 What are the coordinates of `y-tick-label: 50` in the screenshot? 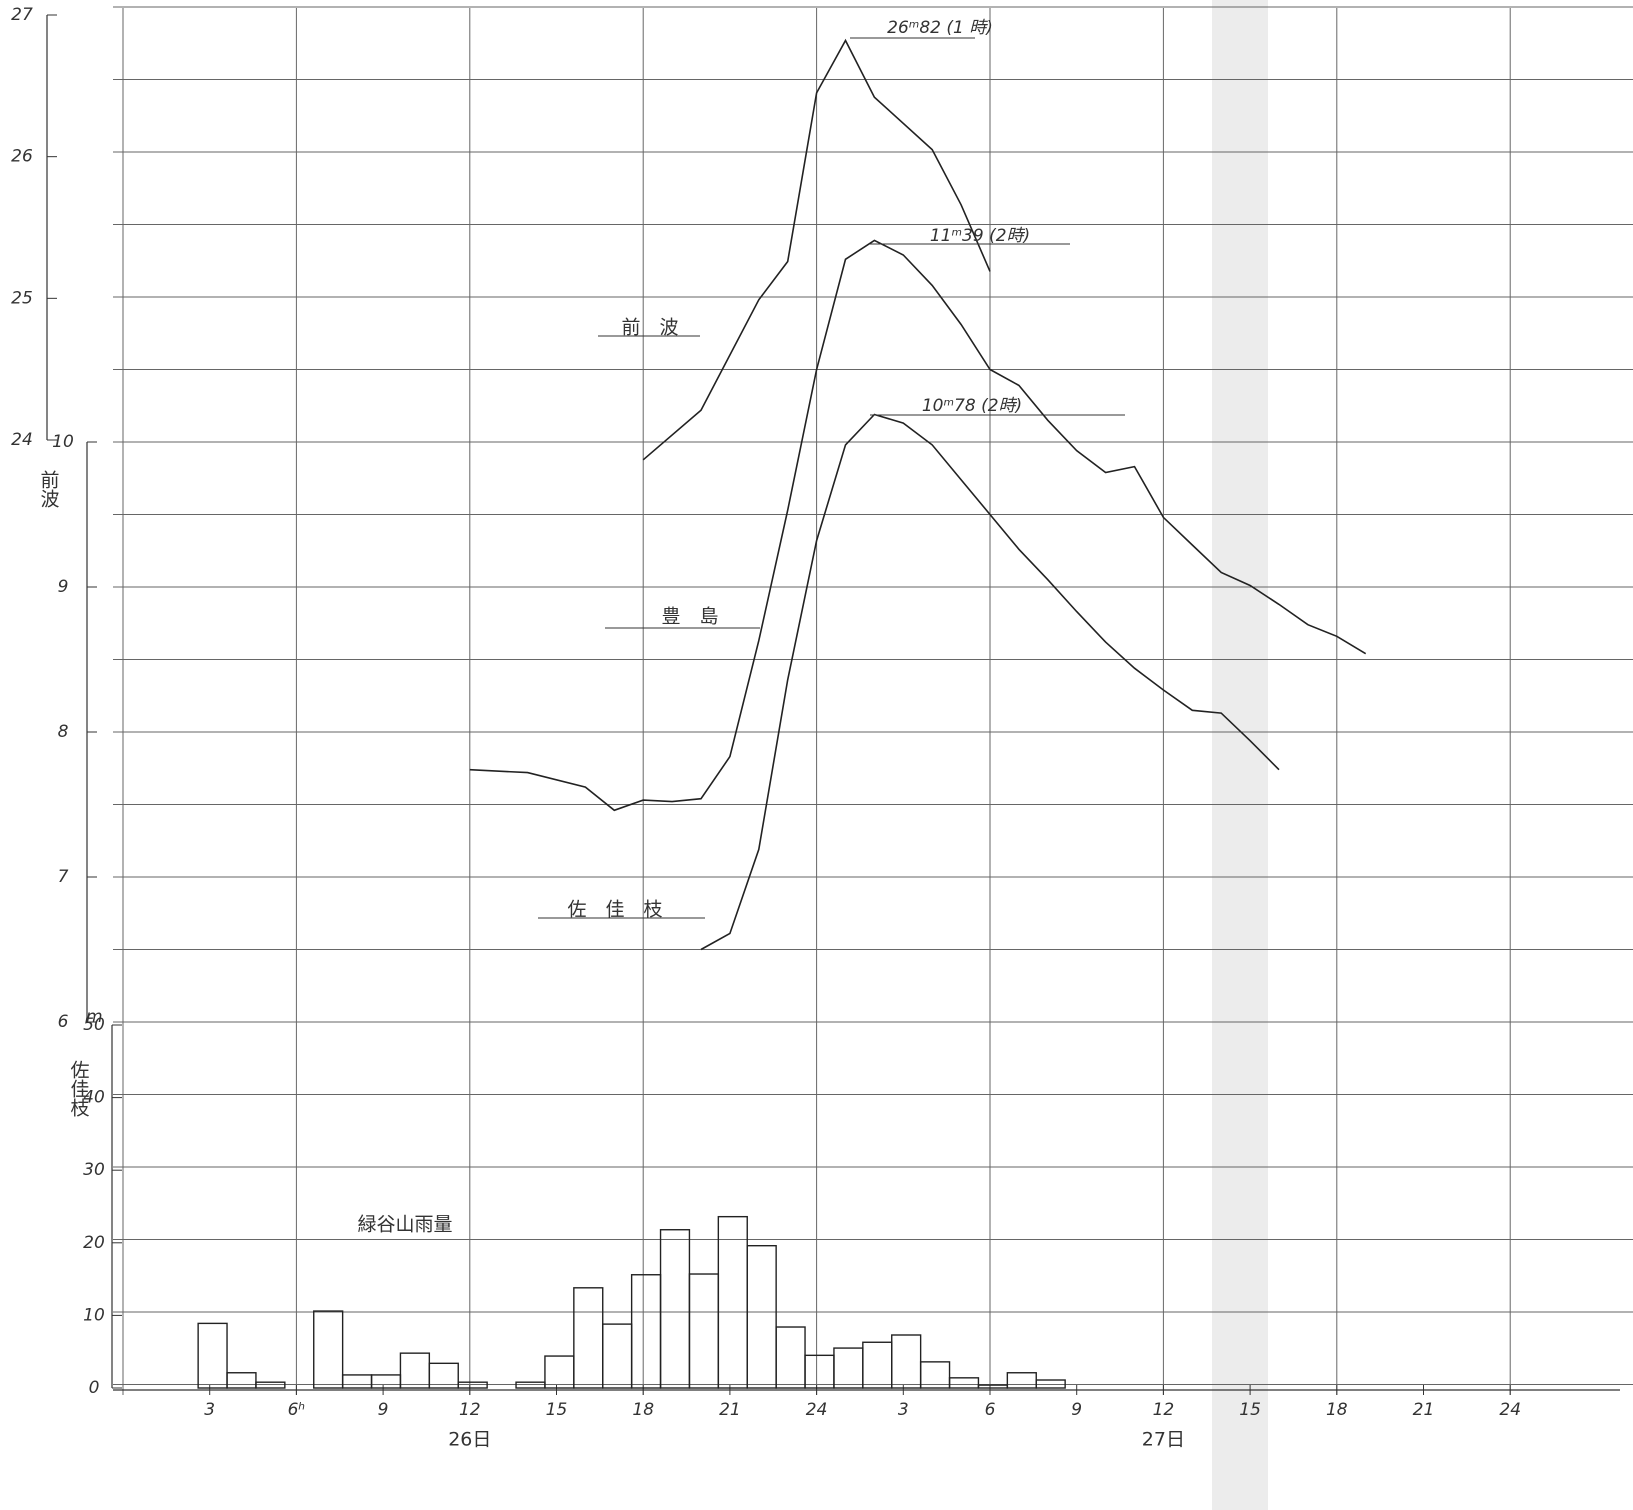 It's located at (94, 1025).